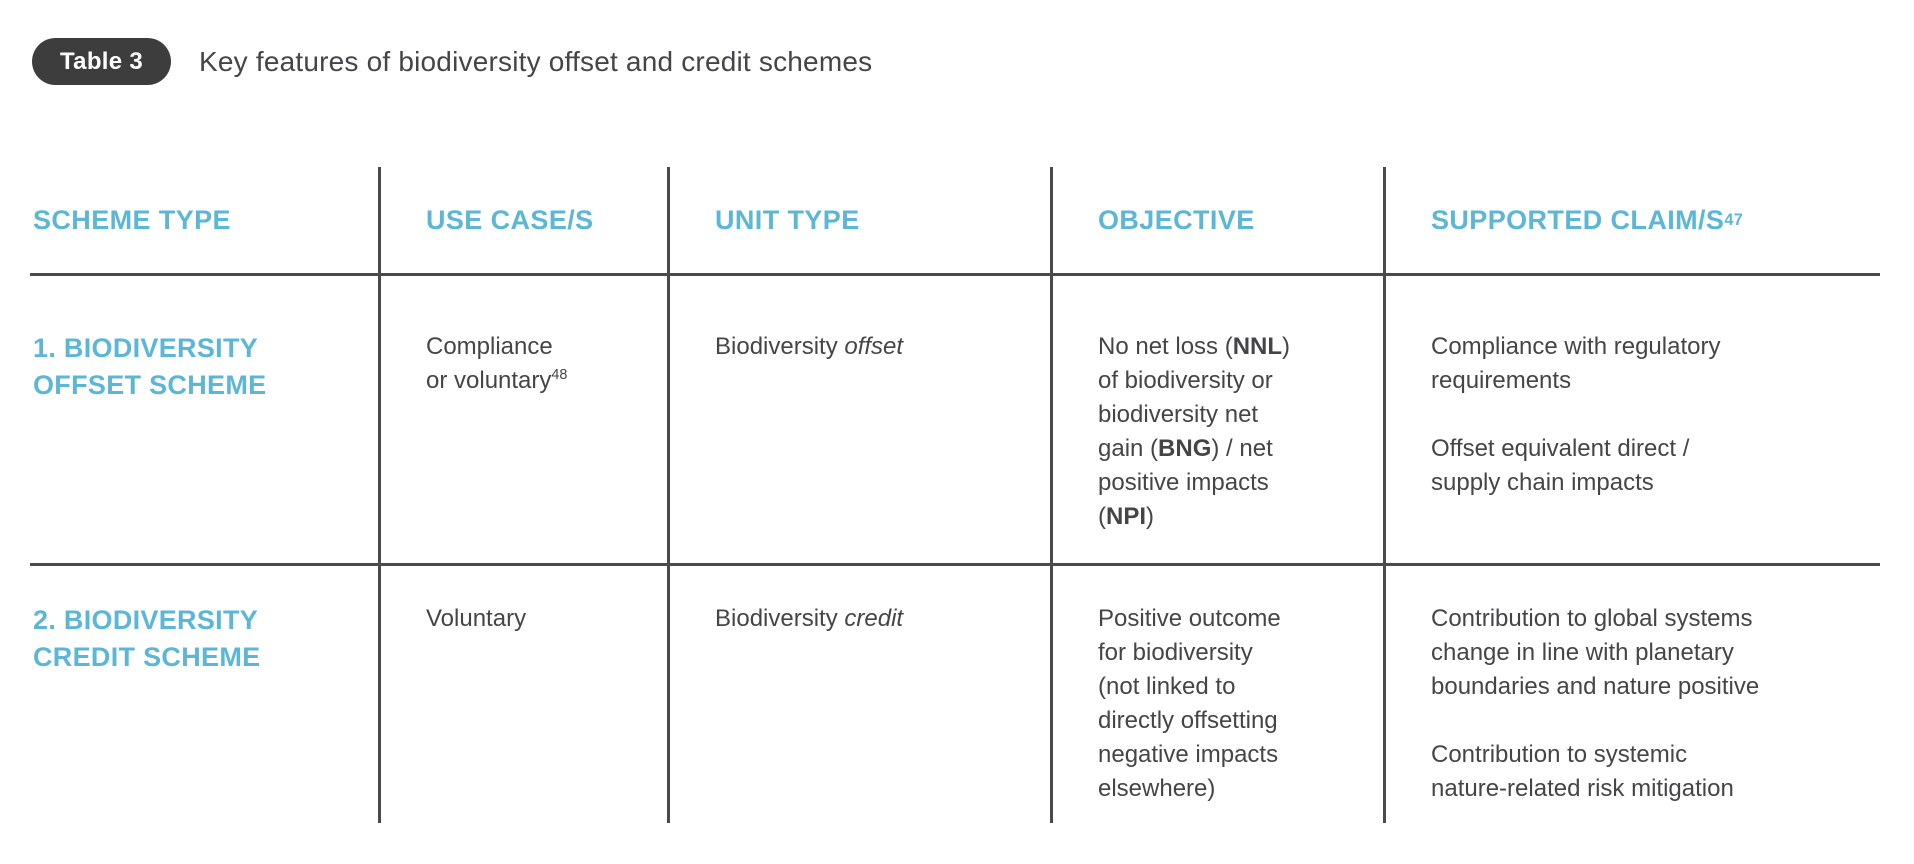 This screenshot has width=1914, height=864. What do you see at coordinates (204, 694) in the screenshot?
I see `cell-scheme-type-row-2: 2. BIODIVERSITY CREDIT SCHEME` at bounding box center [204, 694].